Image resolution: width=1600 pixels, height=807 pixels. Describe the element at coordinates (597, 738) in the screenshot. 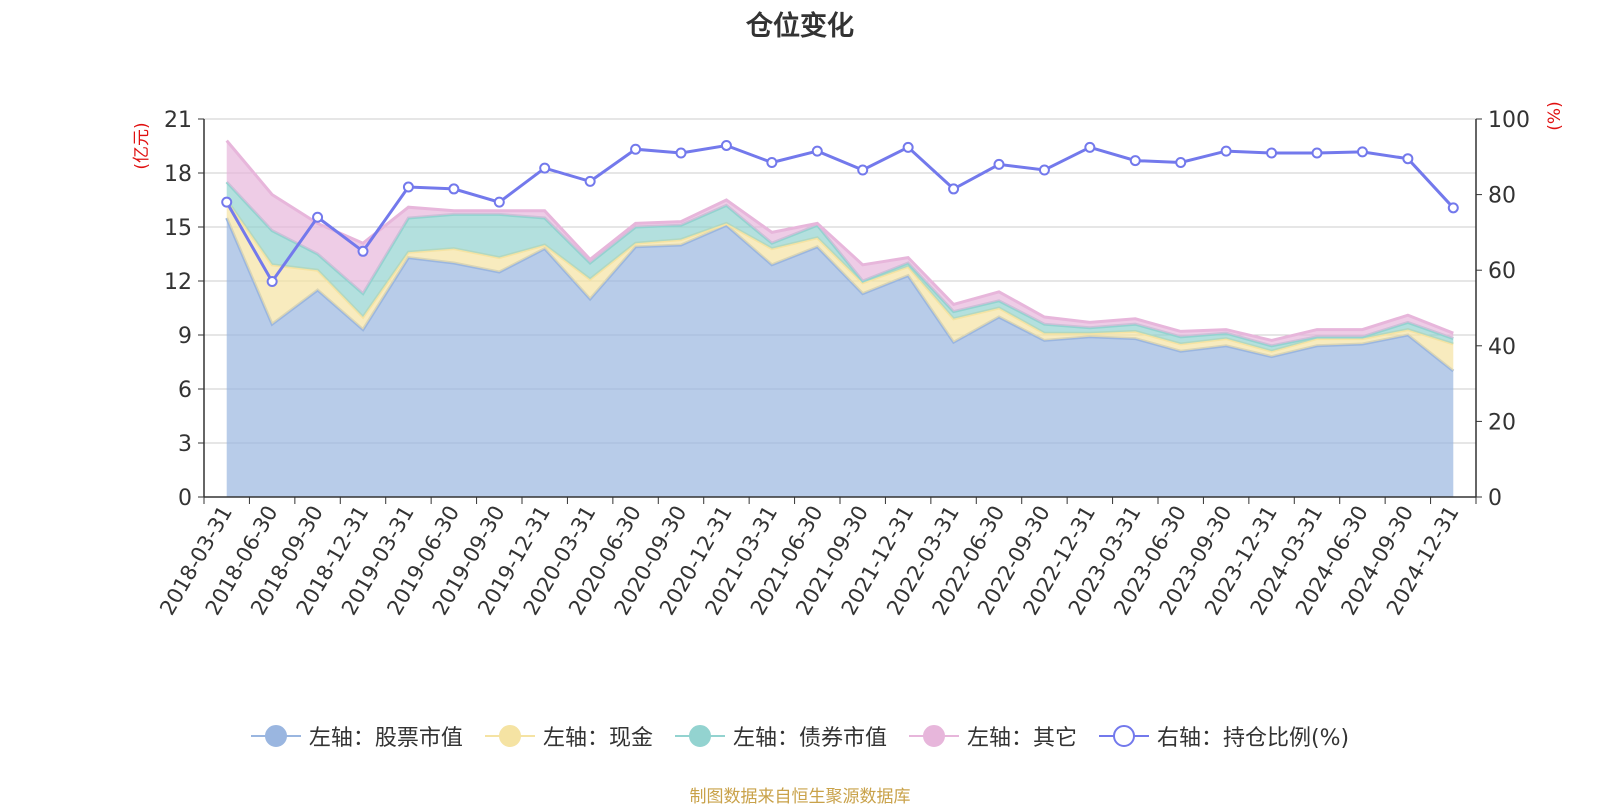

I see `legend-label: 左轴：现金` at that location.